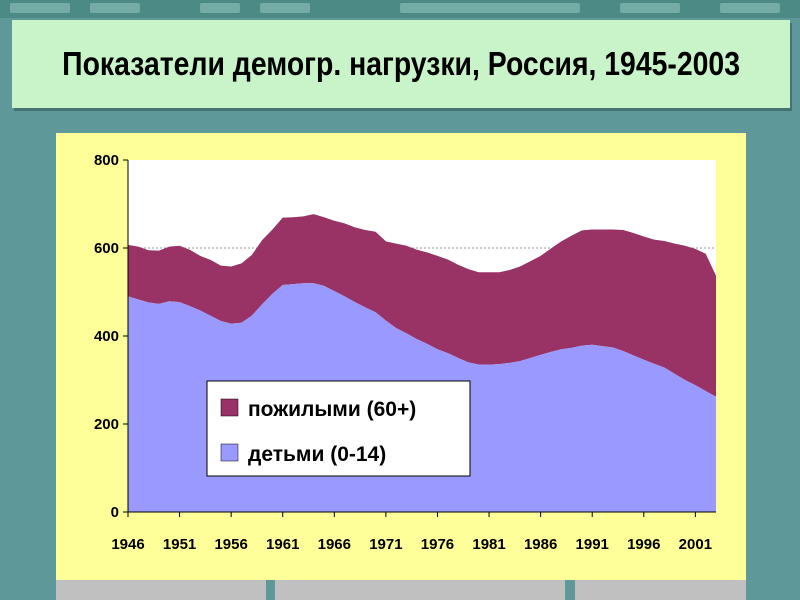 This screenshot has height=600, width=800. I want to click on decorative-top-bar, so click(400, 9).